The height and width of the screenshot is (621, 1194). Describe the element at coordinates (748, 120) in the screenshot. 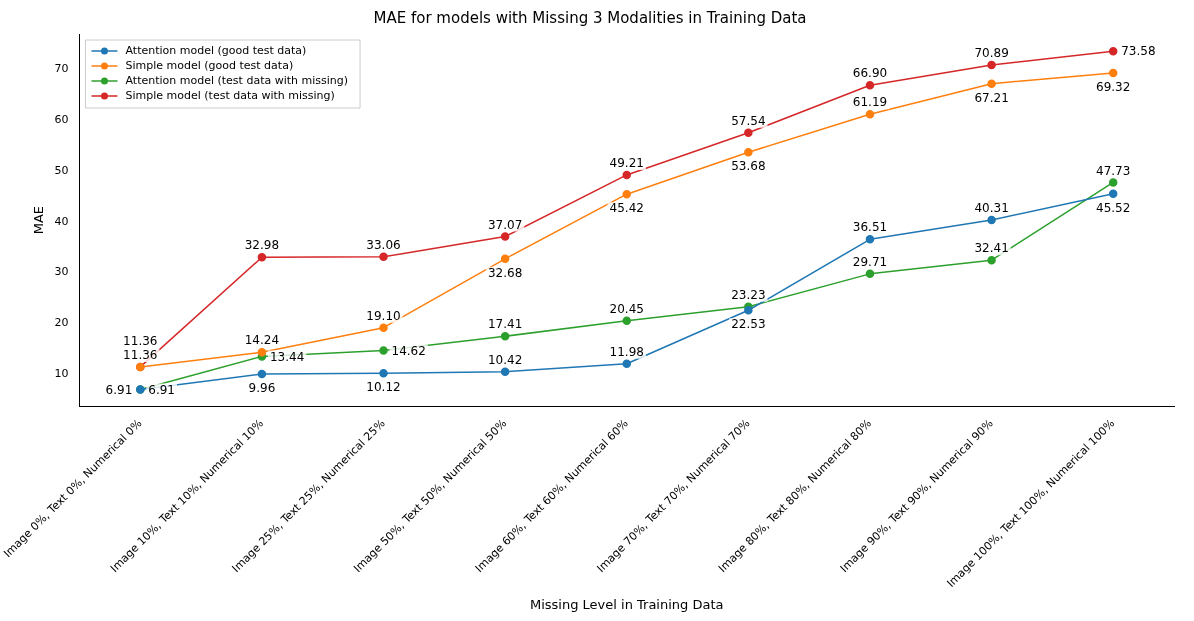

I see `data-label: 57.54` at that location.